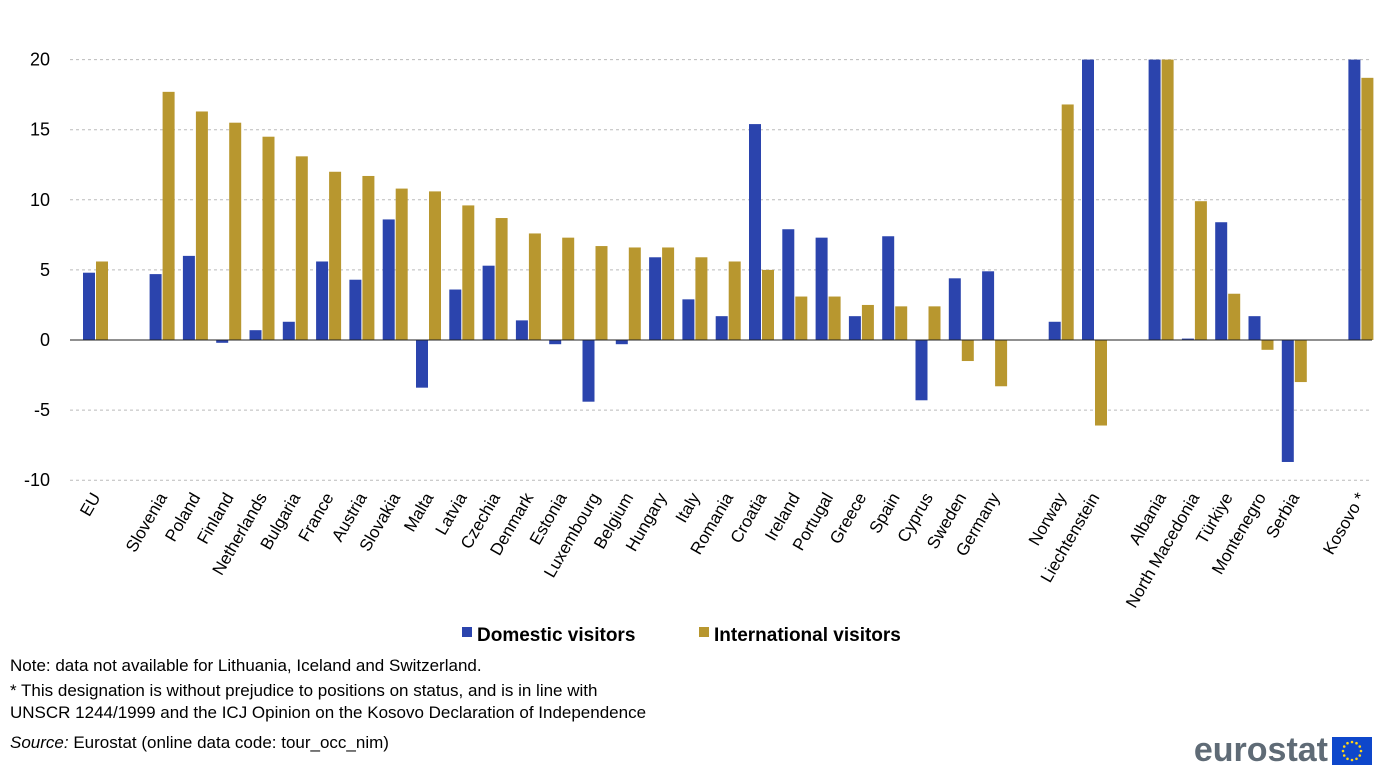  I want to click on x-tick-label: Serbia, so click(1282, 515).